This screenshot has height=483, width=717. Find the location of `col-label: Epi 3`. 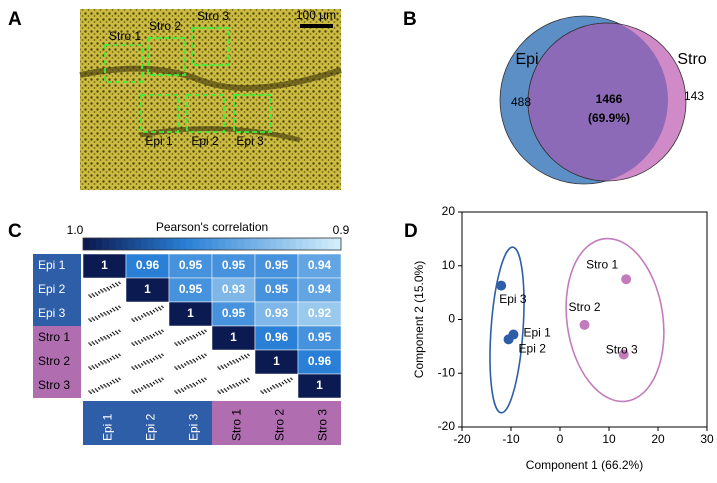

col-label: Epi 3 is located at coordinates (194, 427).